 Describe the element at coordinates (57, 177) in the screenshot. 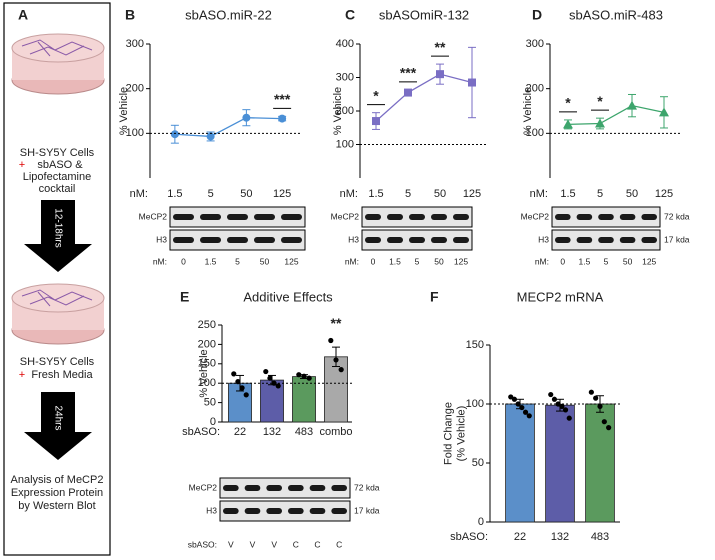

I see `step-text: Lipofectamine` at that location.